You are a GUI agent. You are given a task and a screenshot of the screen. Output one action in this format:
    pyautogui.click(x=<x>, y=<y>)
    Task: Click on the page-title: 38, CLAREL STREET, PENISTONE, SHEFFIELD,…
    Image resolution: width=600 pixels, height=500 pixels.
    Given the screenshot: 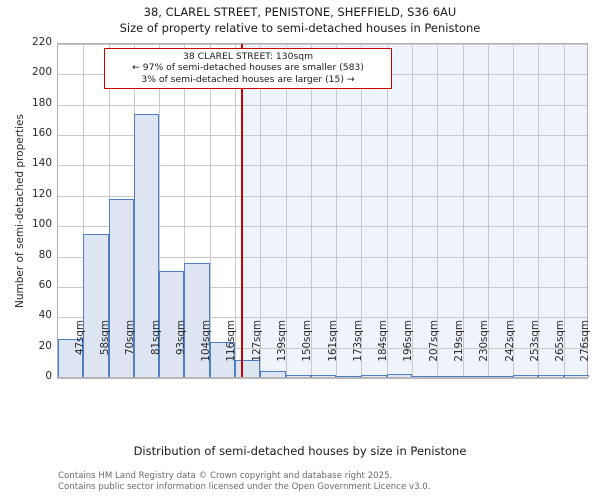 What is the action you would take?
    pyautogui.click(x=300, y=12)
    